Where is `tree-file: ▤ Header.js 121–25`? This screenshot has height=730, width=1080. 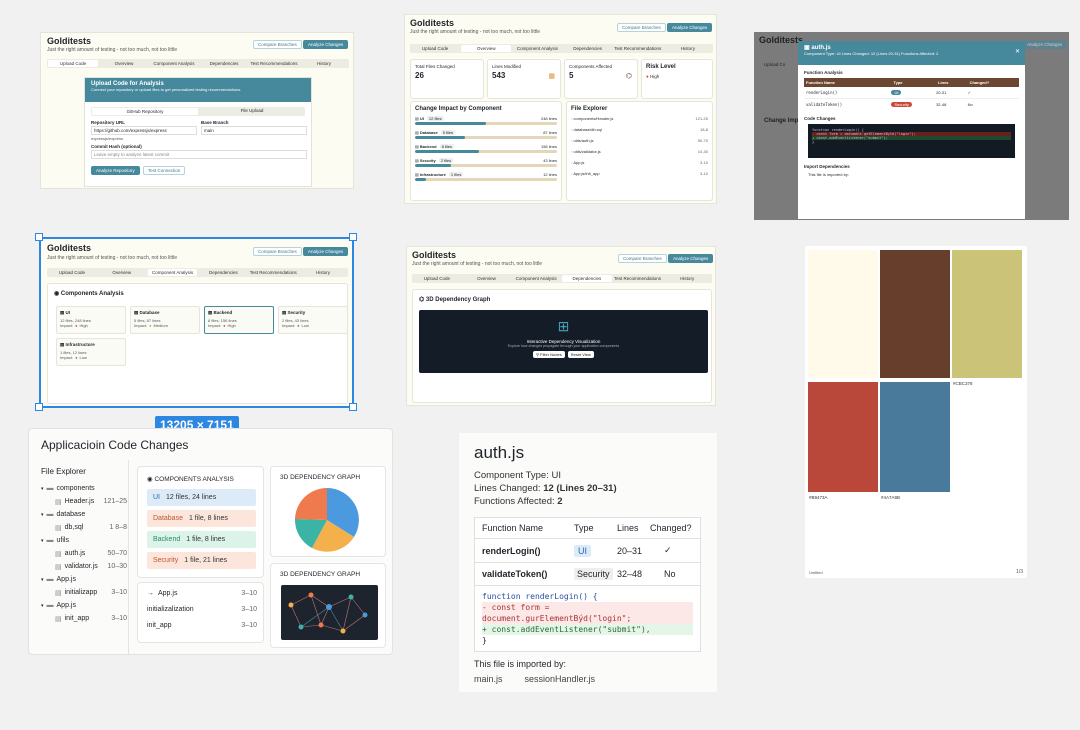 tree-file: ▤ Header.js 121–25 is located at coordinates (84, 501).